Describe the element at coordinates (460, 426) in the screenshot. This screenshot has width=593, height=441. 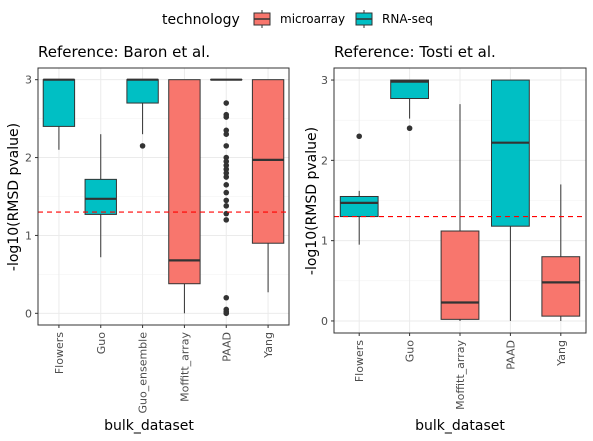
I see `panel-2-x-axis-title: bulk_dataset` at that location.